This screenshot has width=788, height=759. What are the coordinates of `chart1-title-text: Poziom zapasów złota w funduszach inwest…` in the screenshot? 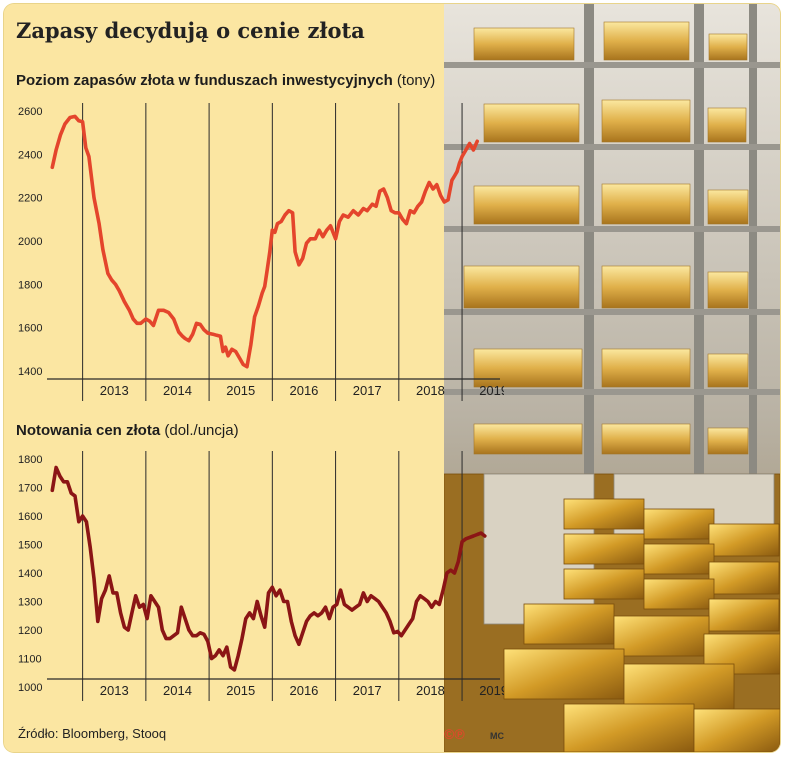 It's located at (204, 80).